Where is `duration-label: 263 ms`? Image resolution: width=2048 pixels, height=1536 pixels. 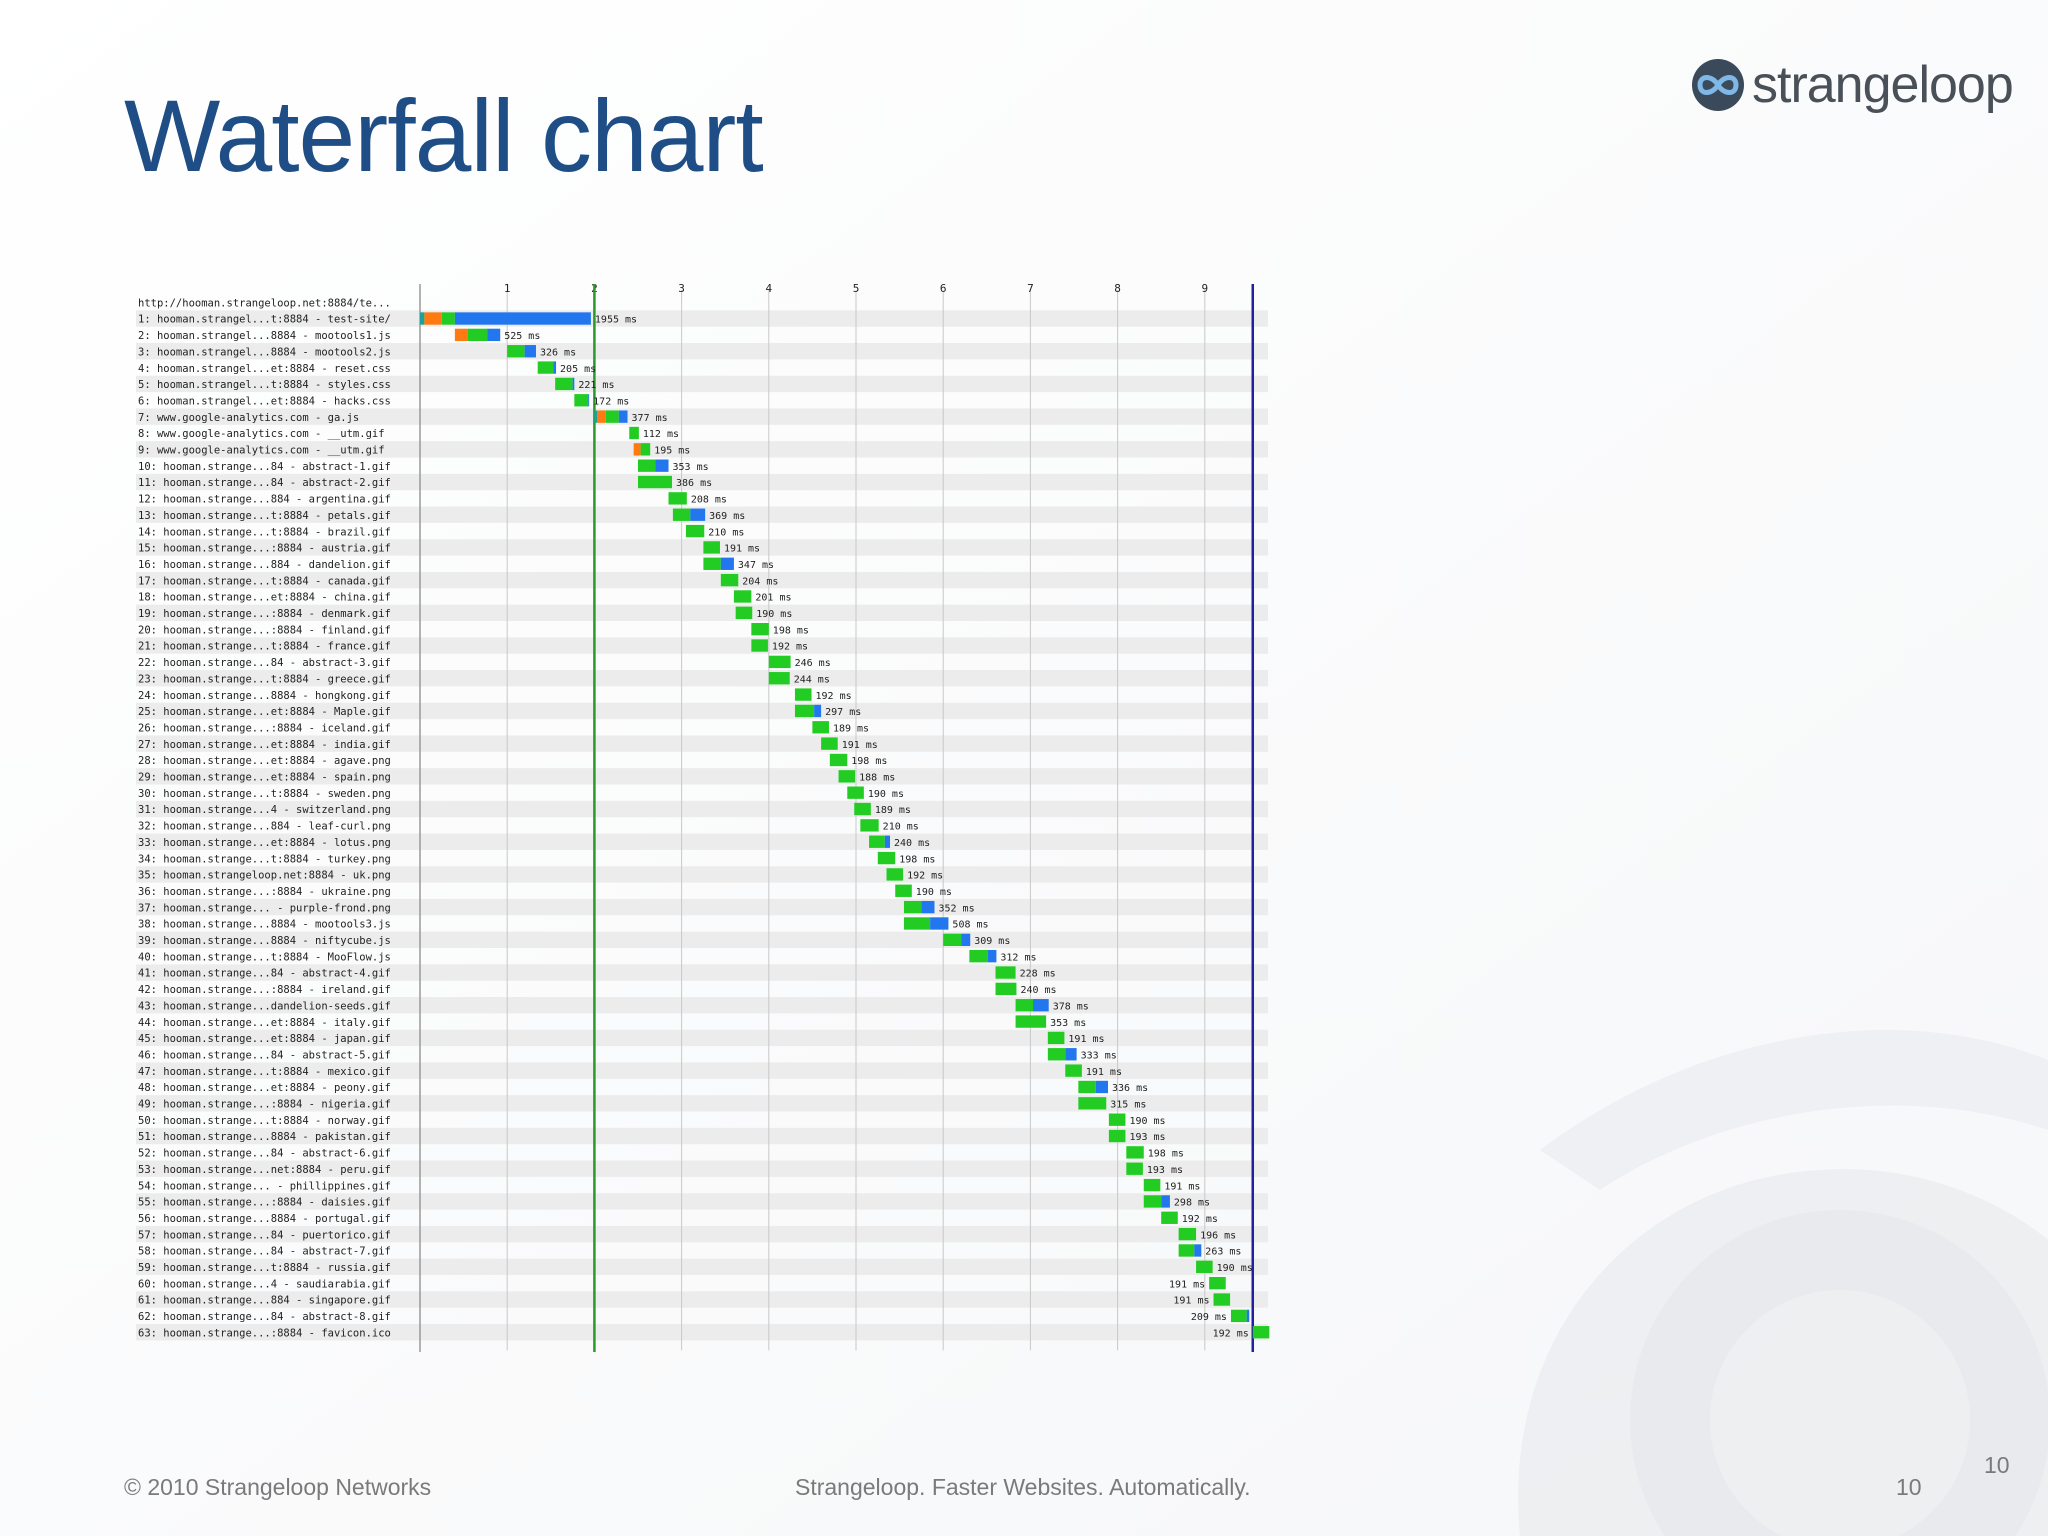 duration-label: 263 ms is located at coordinates (1223, 1252).